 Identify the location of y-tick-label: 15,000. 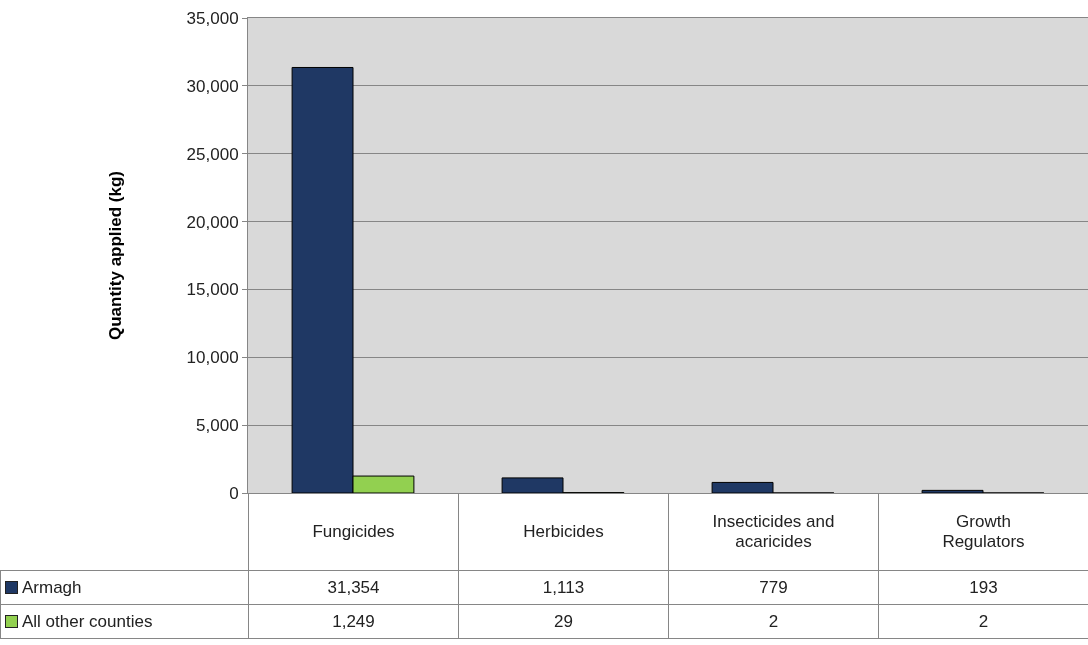
(212, 290).